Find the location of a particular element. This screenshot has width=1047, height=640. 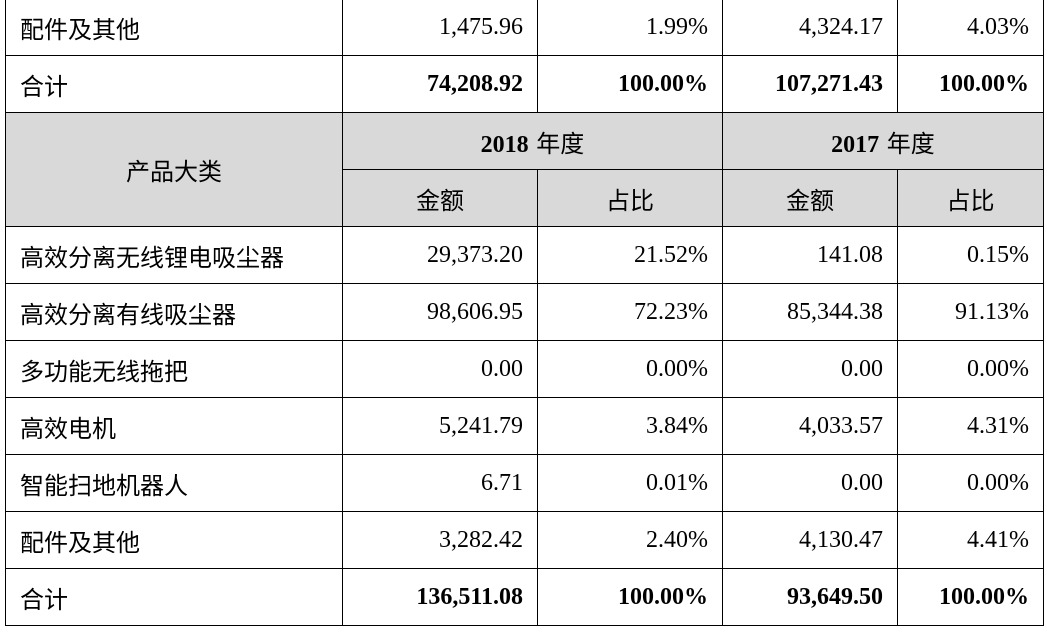

share-cell: 3.84% is located at coordinates (630, 426).